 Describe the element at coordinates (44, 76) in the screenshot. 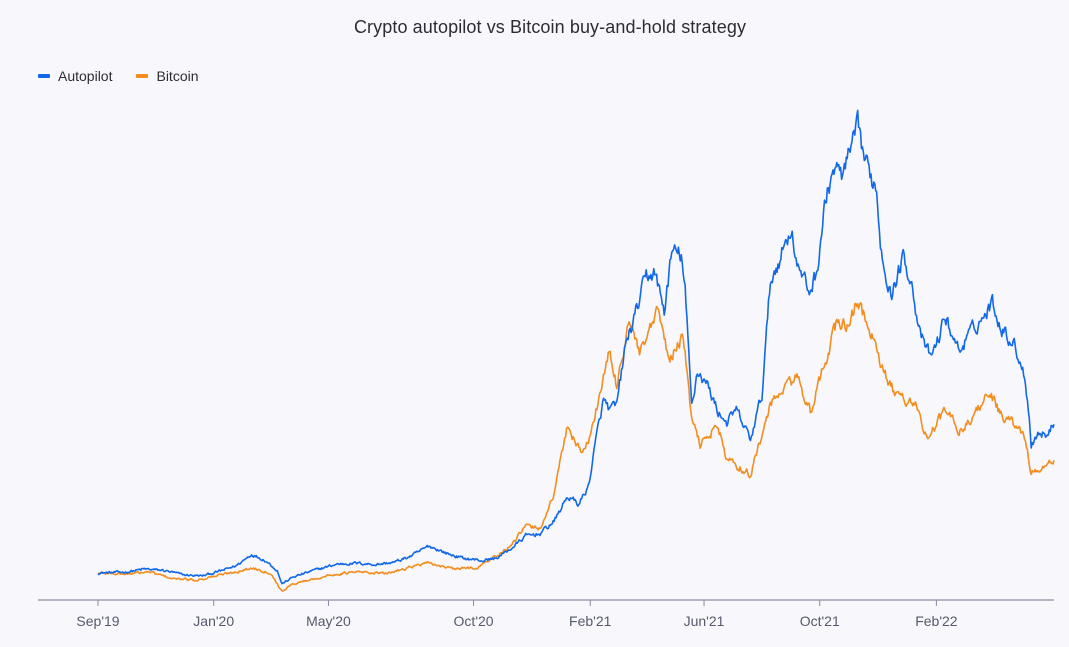

I see `legend-swatch-autopilot` at that location.